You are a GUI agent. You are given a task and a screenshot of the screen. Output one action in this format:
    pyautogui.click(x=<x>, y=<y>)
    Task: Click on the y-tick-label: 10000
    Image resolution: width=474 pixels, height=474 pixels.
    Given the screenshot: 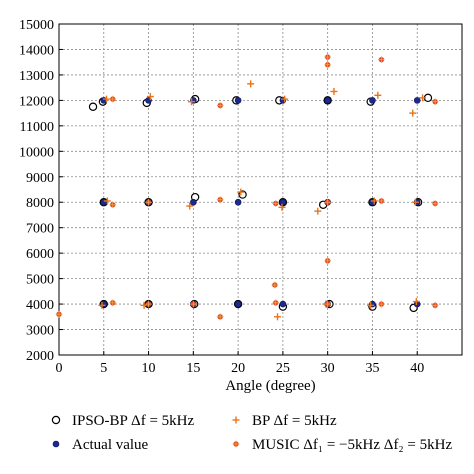 What is the action you would take?
    pyautogui.click(x=36, y=152)
    